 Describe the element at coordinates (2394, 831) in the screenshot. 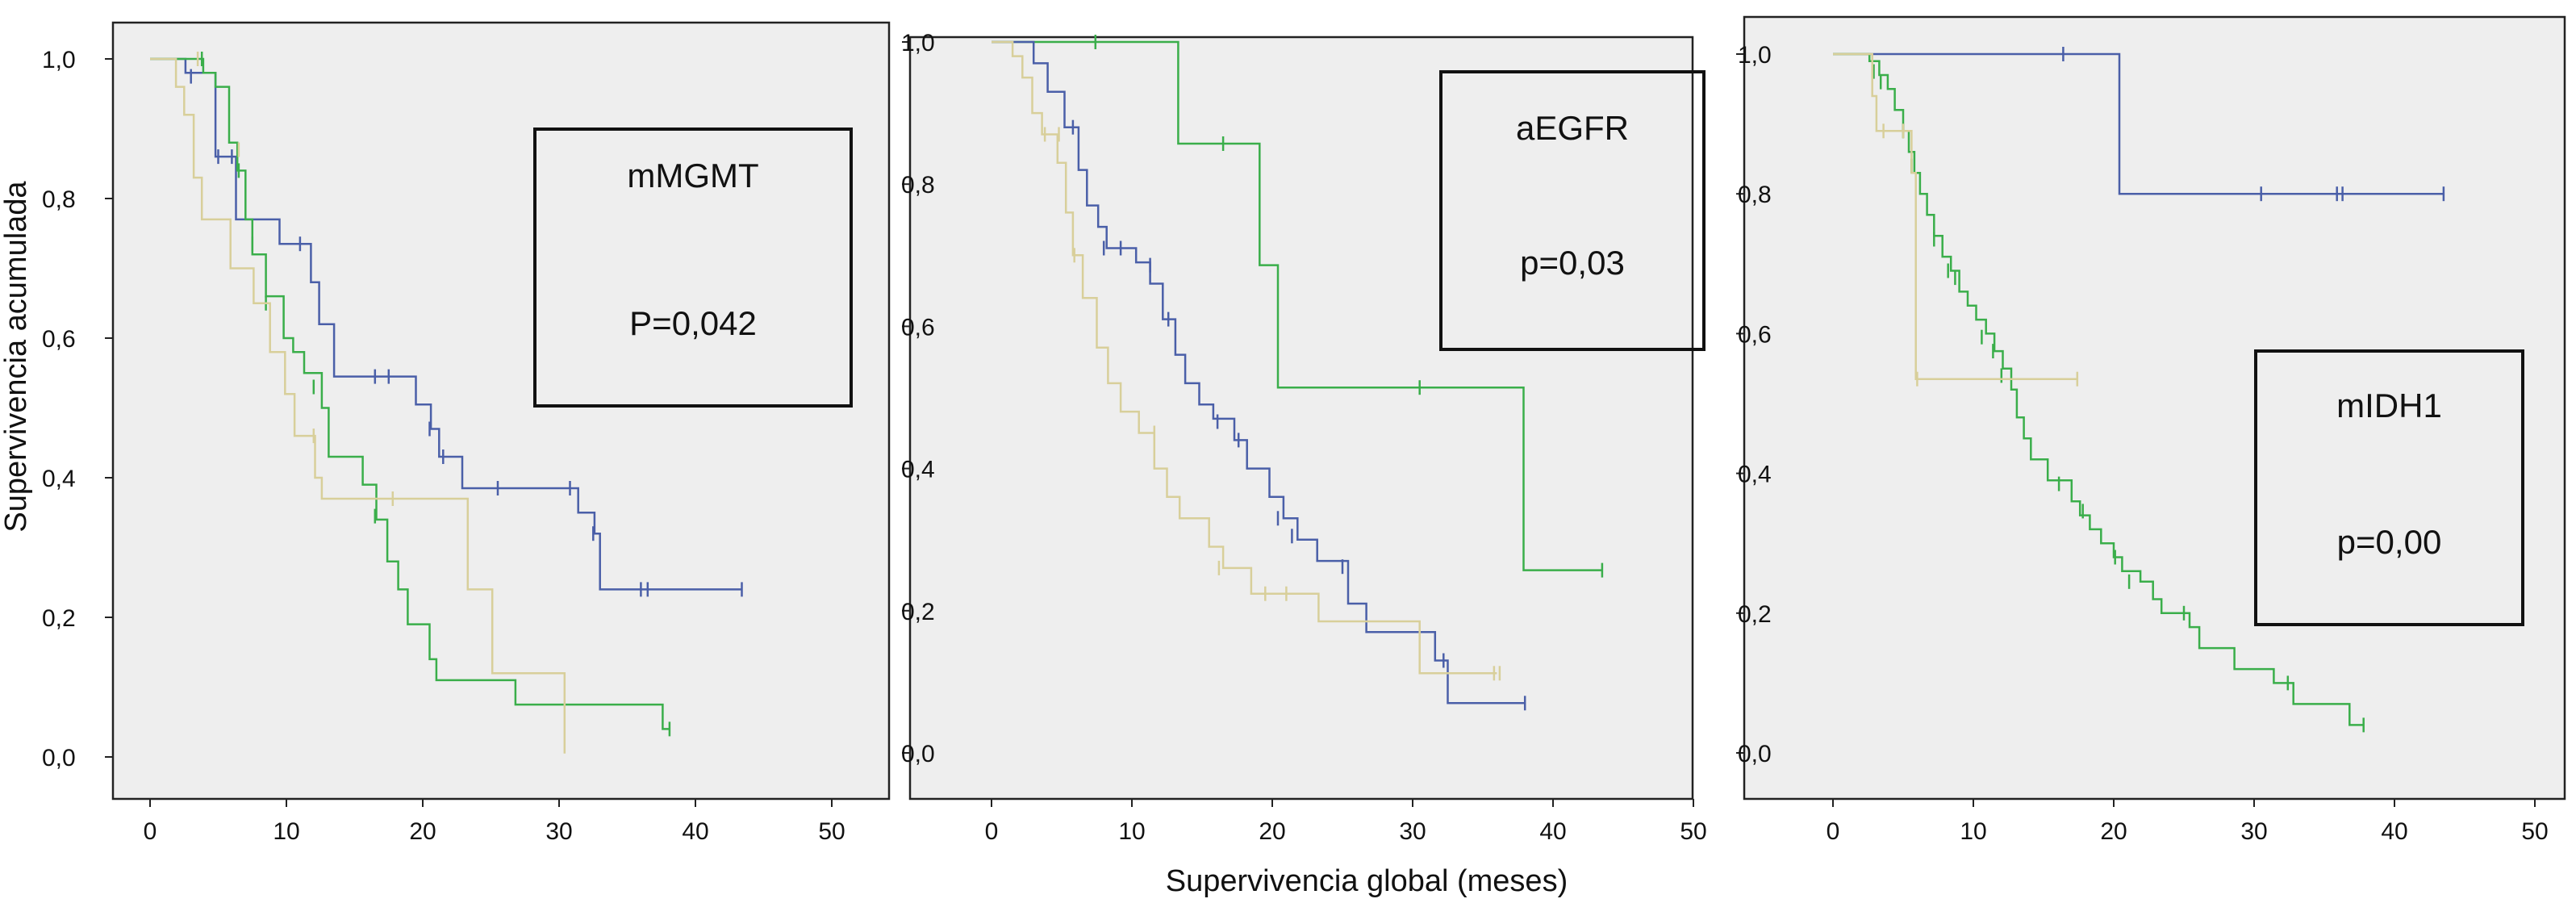

I see `panel-3-x-tick-label: 40` at that location.